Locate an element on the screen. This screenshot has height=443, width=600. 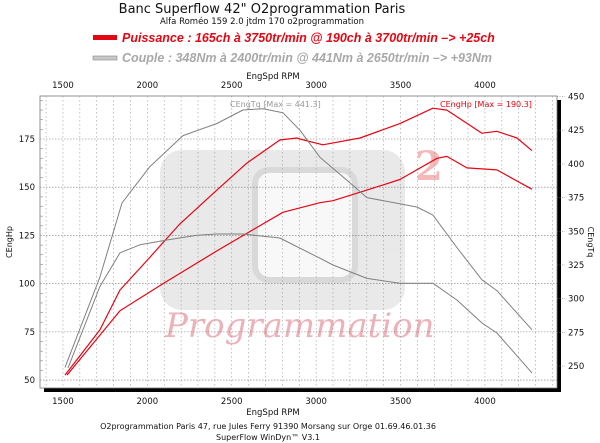
y-tick-label-left: 125 is located at coordinates (27, 236).